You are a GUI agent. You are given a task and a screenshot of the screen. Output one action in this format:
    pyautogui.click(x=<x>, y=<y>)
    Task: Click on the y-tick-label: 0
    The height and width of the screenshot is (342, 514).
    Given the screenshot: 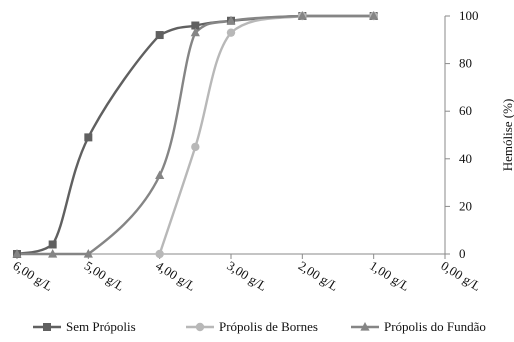 What is the action you would take?
    pyautogui.click(x=462, y=253)
    